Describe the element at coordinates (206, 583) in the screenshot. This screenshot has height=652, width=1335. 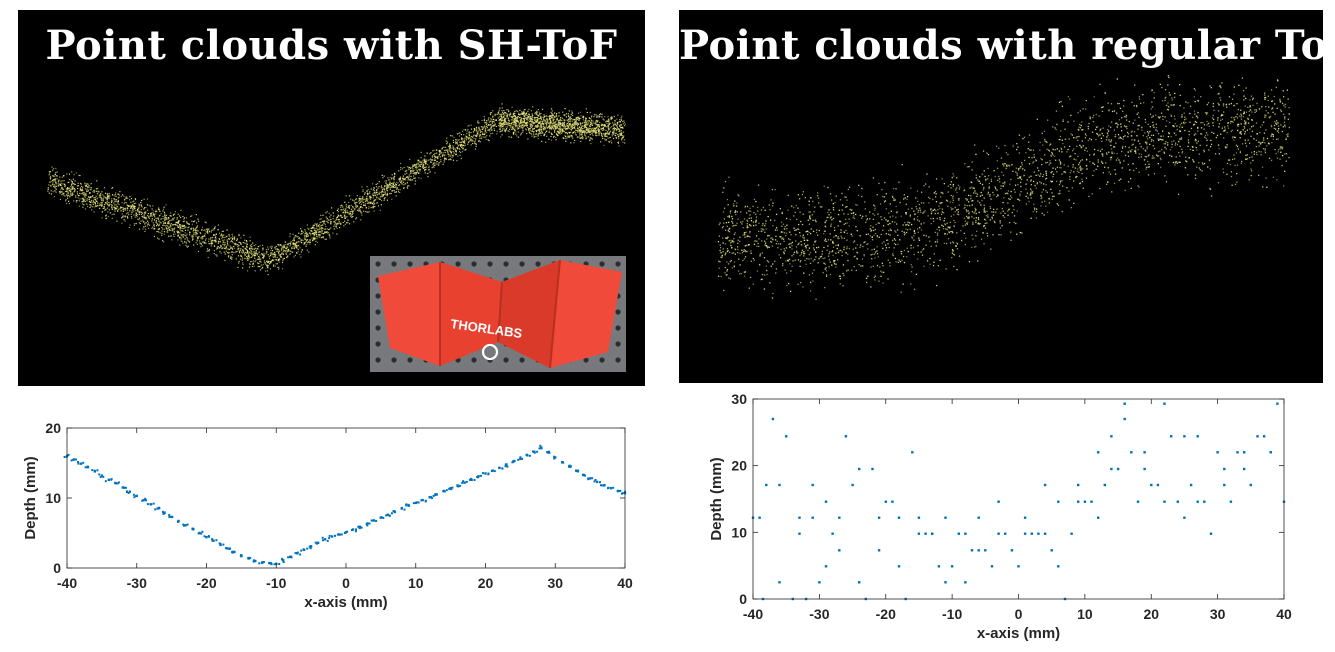
I see `x-tick-label: -20` at that location.